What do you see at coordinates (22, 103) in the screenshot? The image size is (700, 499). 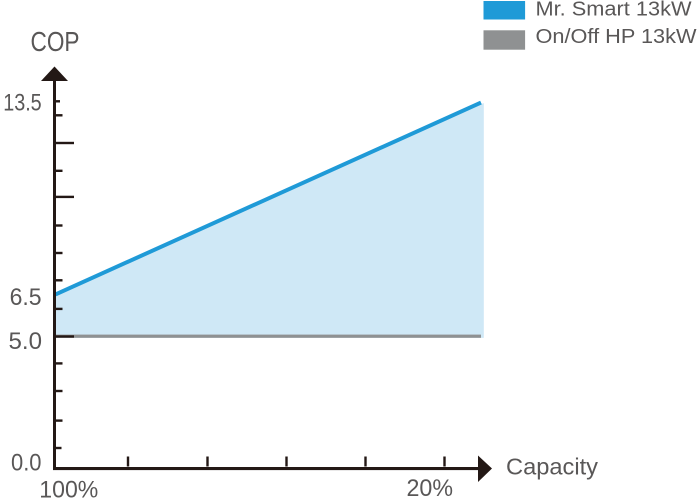 I see `svg-text: 13.5` at bounding box center [22, 103].